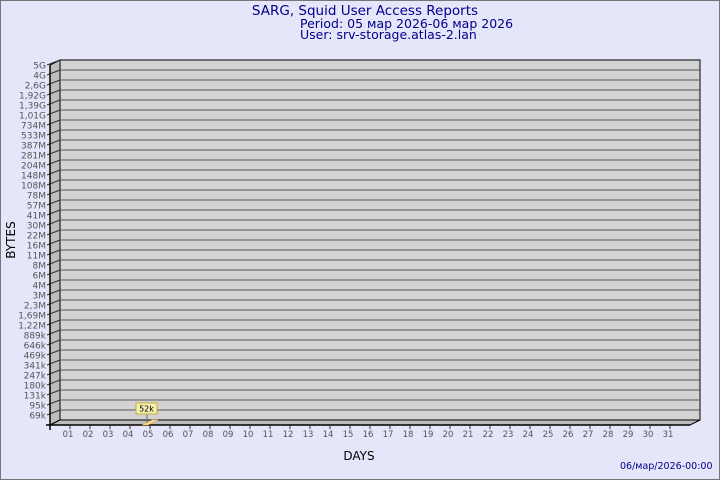 The height and width of the screenshot is (480, 720). I want to click on period-label: Period: 05 мар 2026-06 мар 2026, so click(407, 23).